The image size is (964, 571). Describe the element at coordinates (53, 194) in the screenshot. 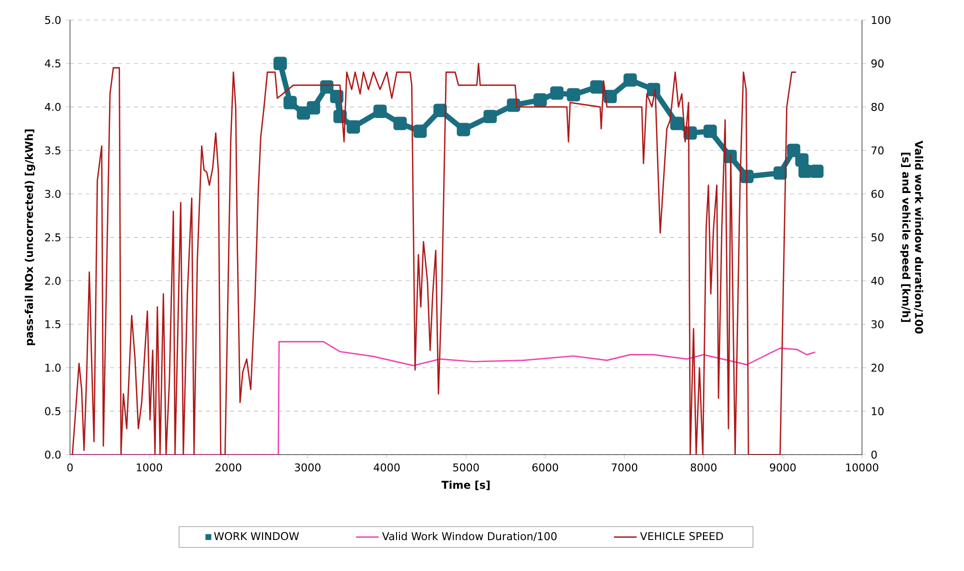

I see `y-tick-label: 3.0` at that location.